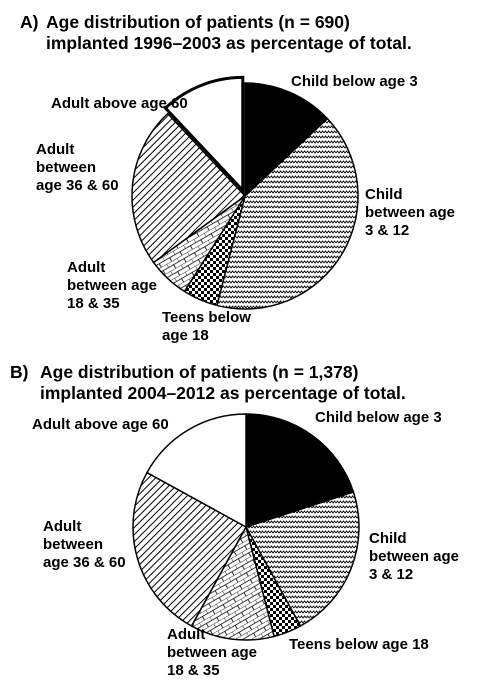  I want to click on label-b-adult-36-60: Adult between age 36 & 60, so click(84, 544).